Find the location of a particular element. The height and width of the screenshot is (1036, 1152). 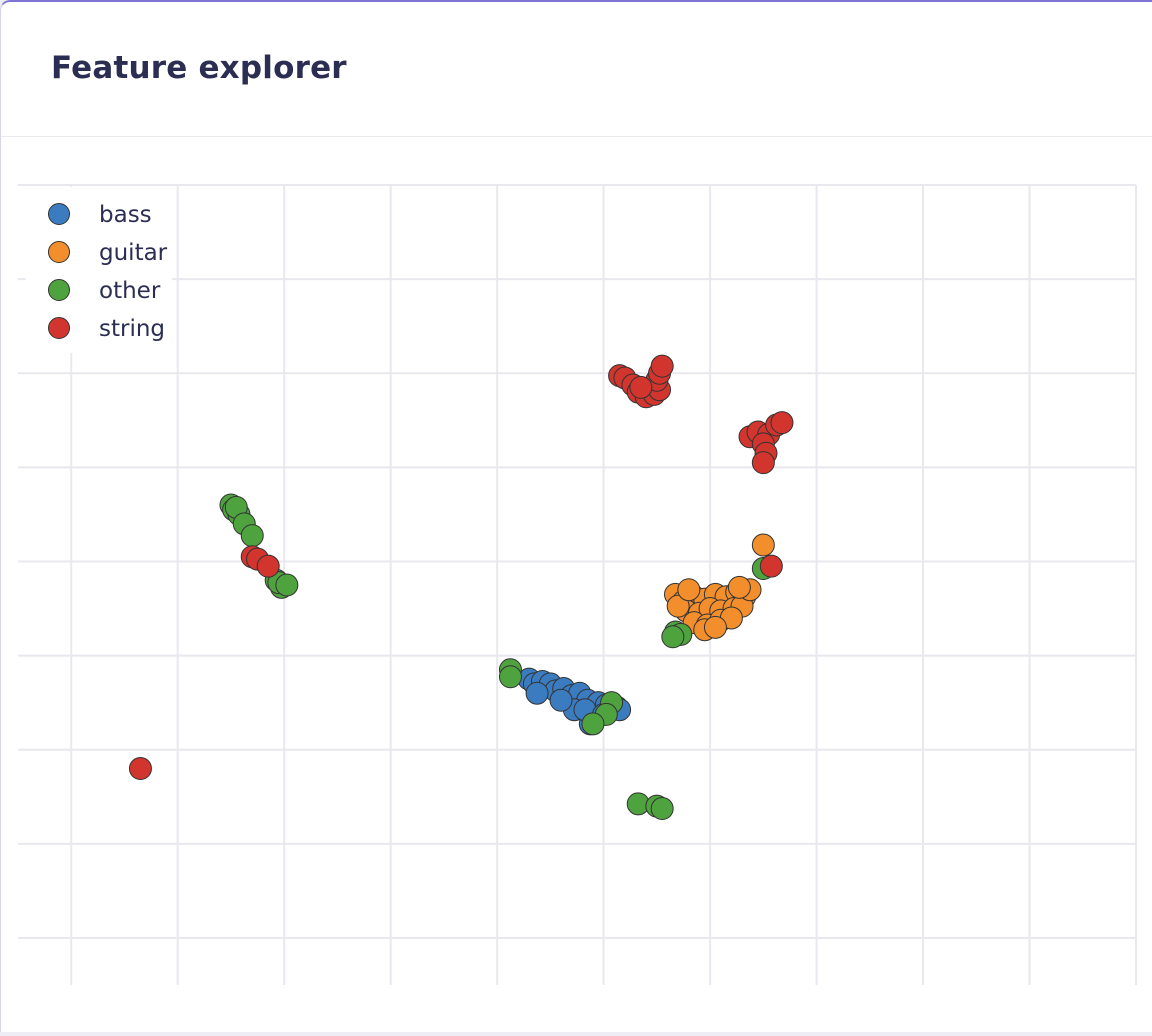

legend-item-other: other is located at coordinates (104, 291).